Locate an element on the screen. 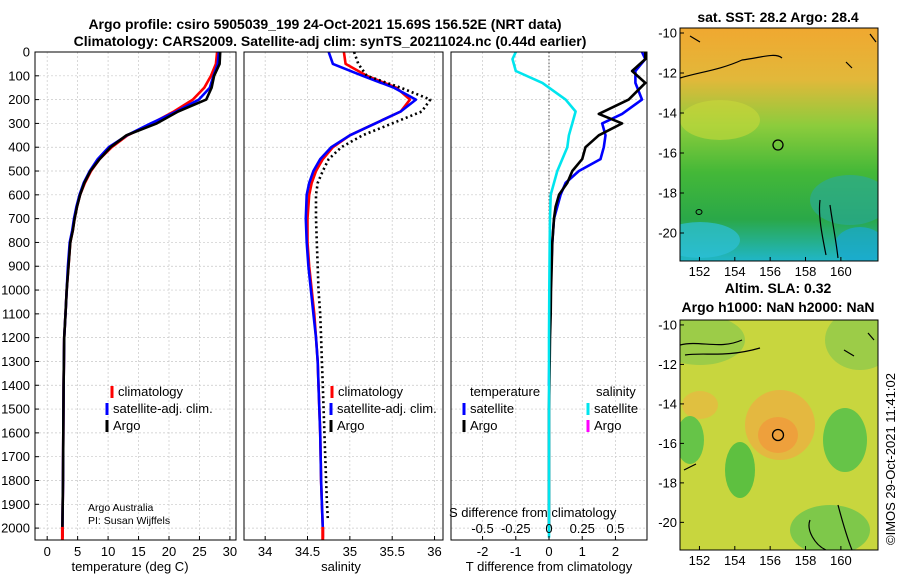  sst-map-features is located at coordinates (779, 147).